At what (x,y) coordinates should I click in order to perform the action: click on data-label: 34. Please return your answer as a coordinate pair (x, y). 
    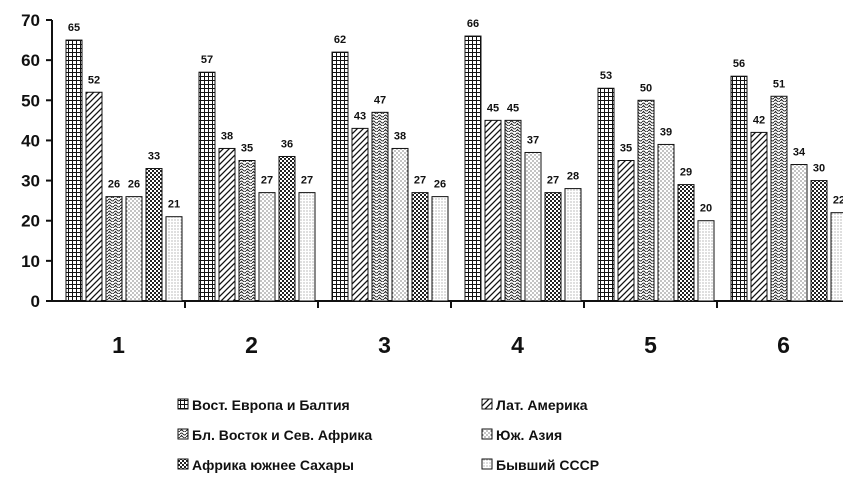
    Looking at the image, I should click on (799, 153).